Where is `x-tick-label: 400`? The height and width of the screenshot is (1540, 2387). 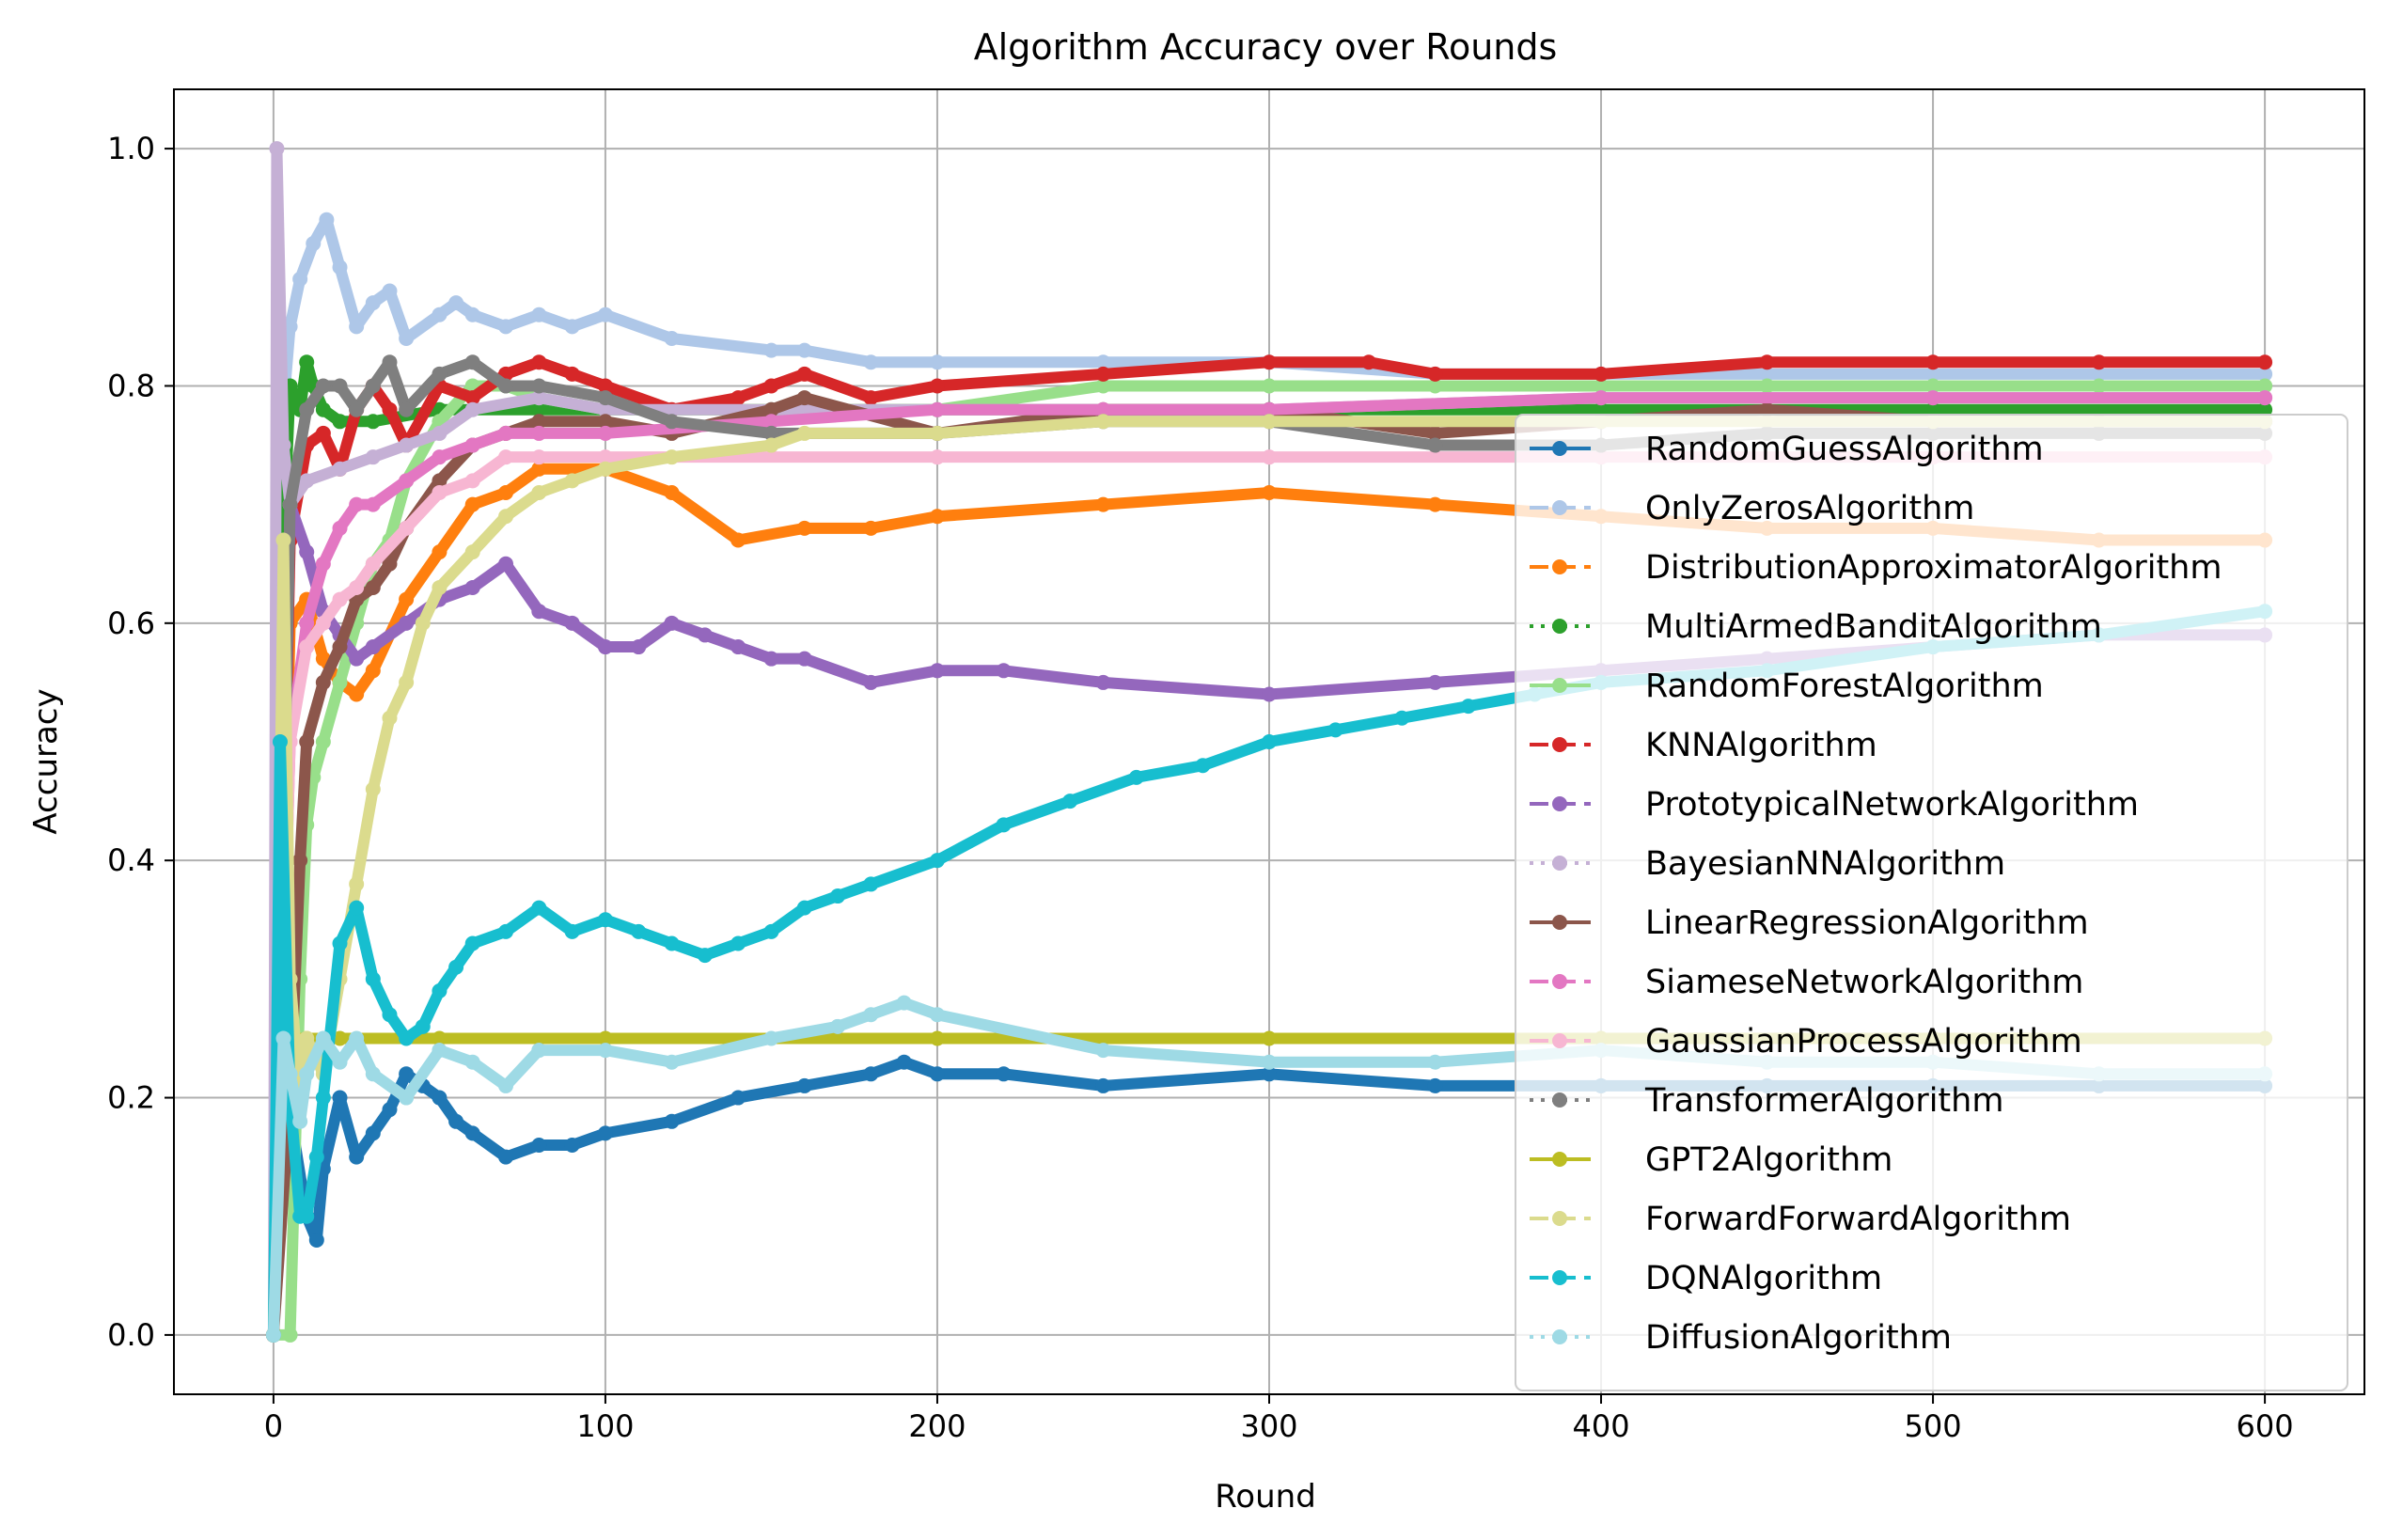
x-tick-label: 400 is located at coordinates (1600, 1426).